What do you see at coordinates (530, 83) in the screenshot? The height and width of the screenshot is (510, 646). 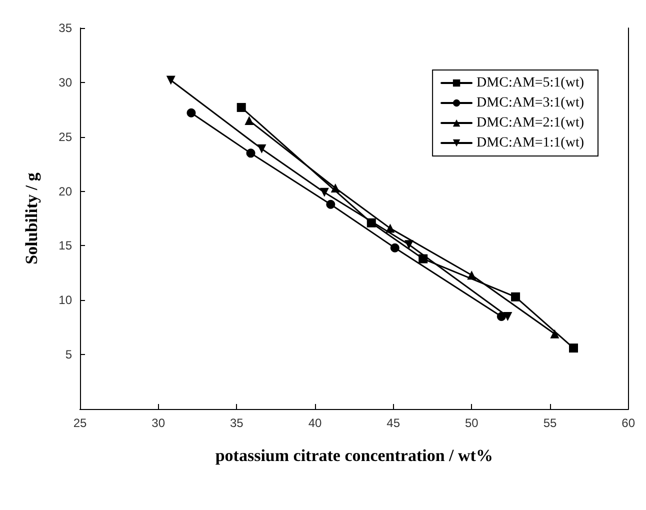 I see `legend-label: DMC:AM=5:1(wt)` at bounding box center [530, 83].